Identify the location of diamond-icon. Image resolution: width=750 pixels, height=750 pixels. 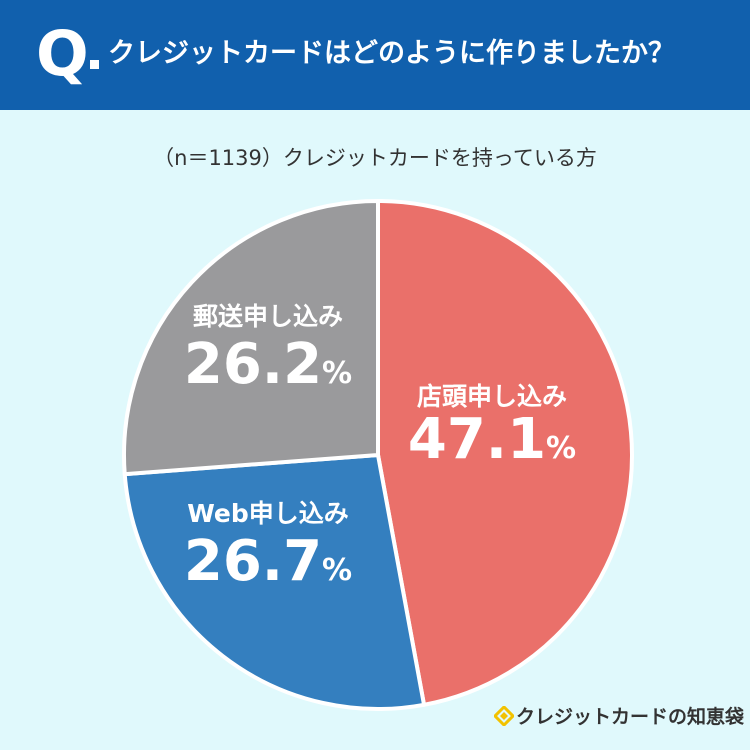
(504, 716).